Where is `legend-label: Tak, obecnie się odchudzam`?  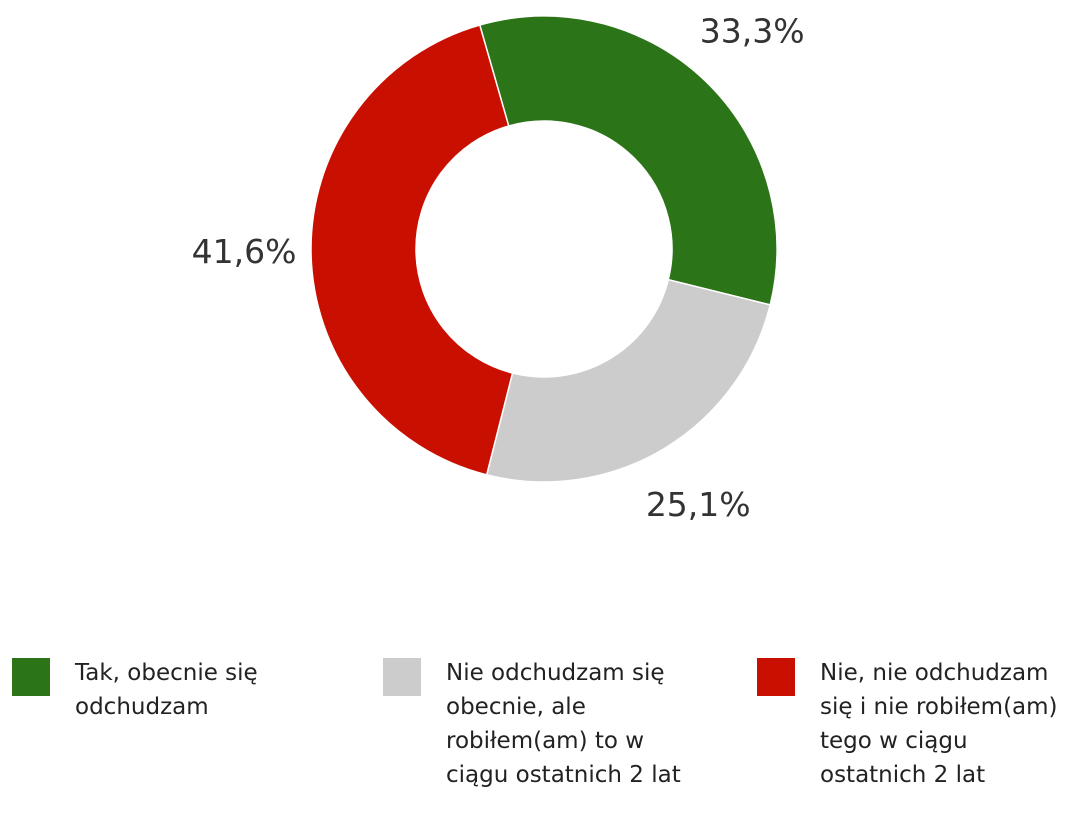
legend-label: Tak, obecnie się odchudzam is located at coordinates (166, 690).